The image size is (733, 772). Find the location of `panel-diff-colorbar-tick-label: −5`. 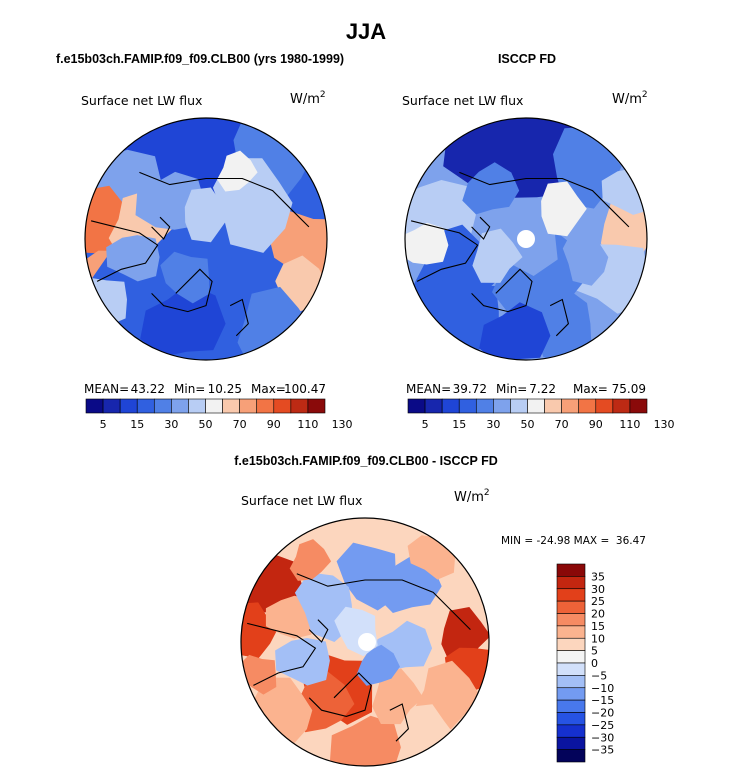

panel-diff-colorbar-tick-label: −5 is located at coordinates (599, 675).